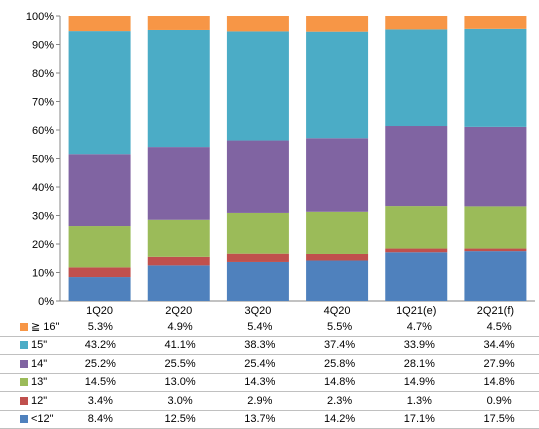 The image size is (539, 429). I want to click on y-tick-label: 60%, so click(43, 131).